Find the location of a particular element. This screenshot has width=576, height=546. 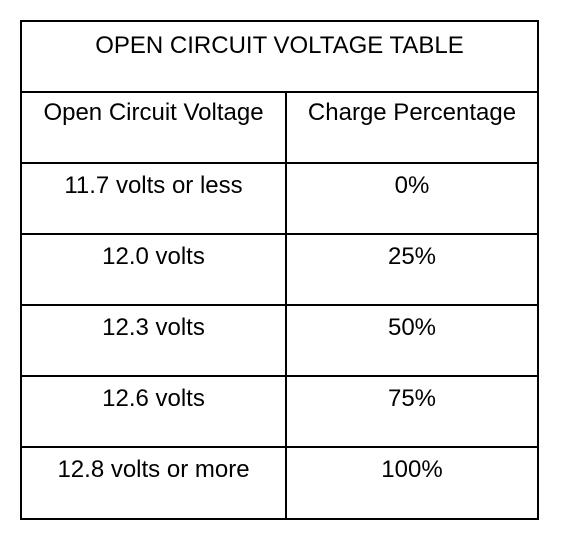

table-row: 12.6 volts 75% is located at coordinates (279, 411).